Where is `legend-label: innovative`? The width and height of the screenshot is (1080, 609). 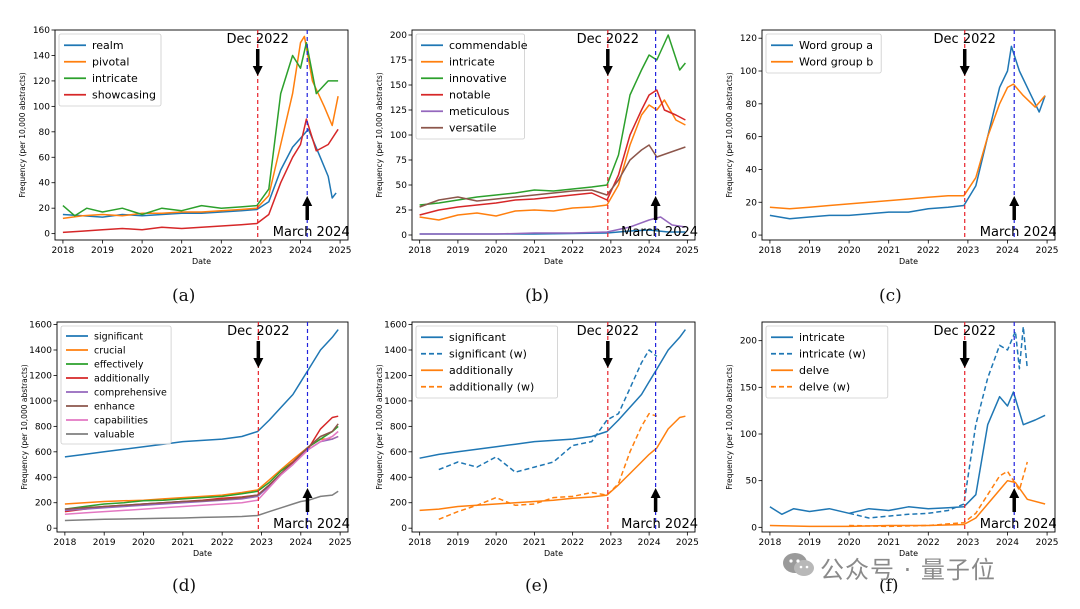 legend-label: innovative is located at coordinates (478, 78).